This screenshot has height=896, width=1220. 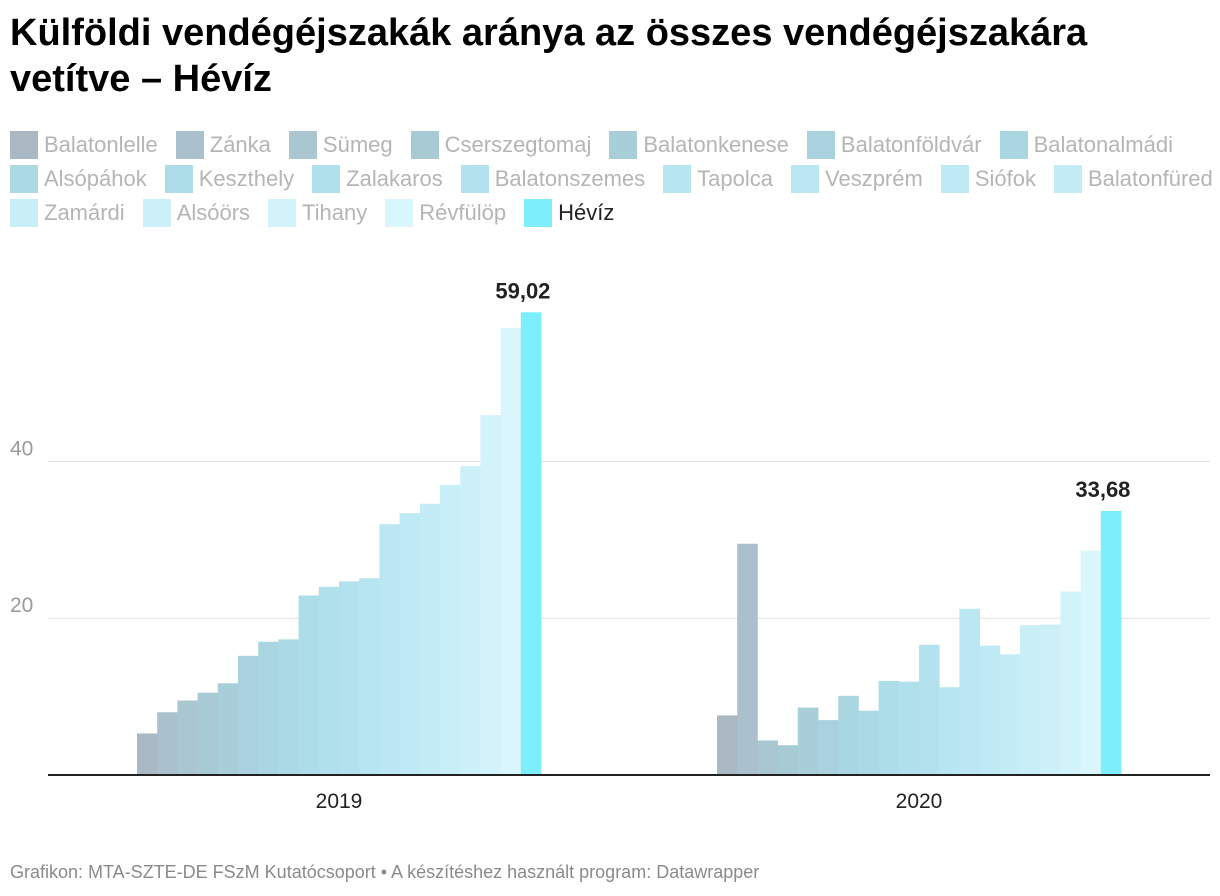 I want to click on legend-label: Balatonföldvár, so click(x=911, y=144).